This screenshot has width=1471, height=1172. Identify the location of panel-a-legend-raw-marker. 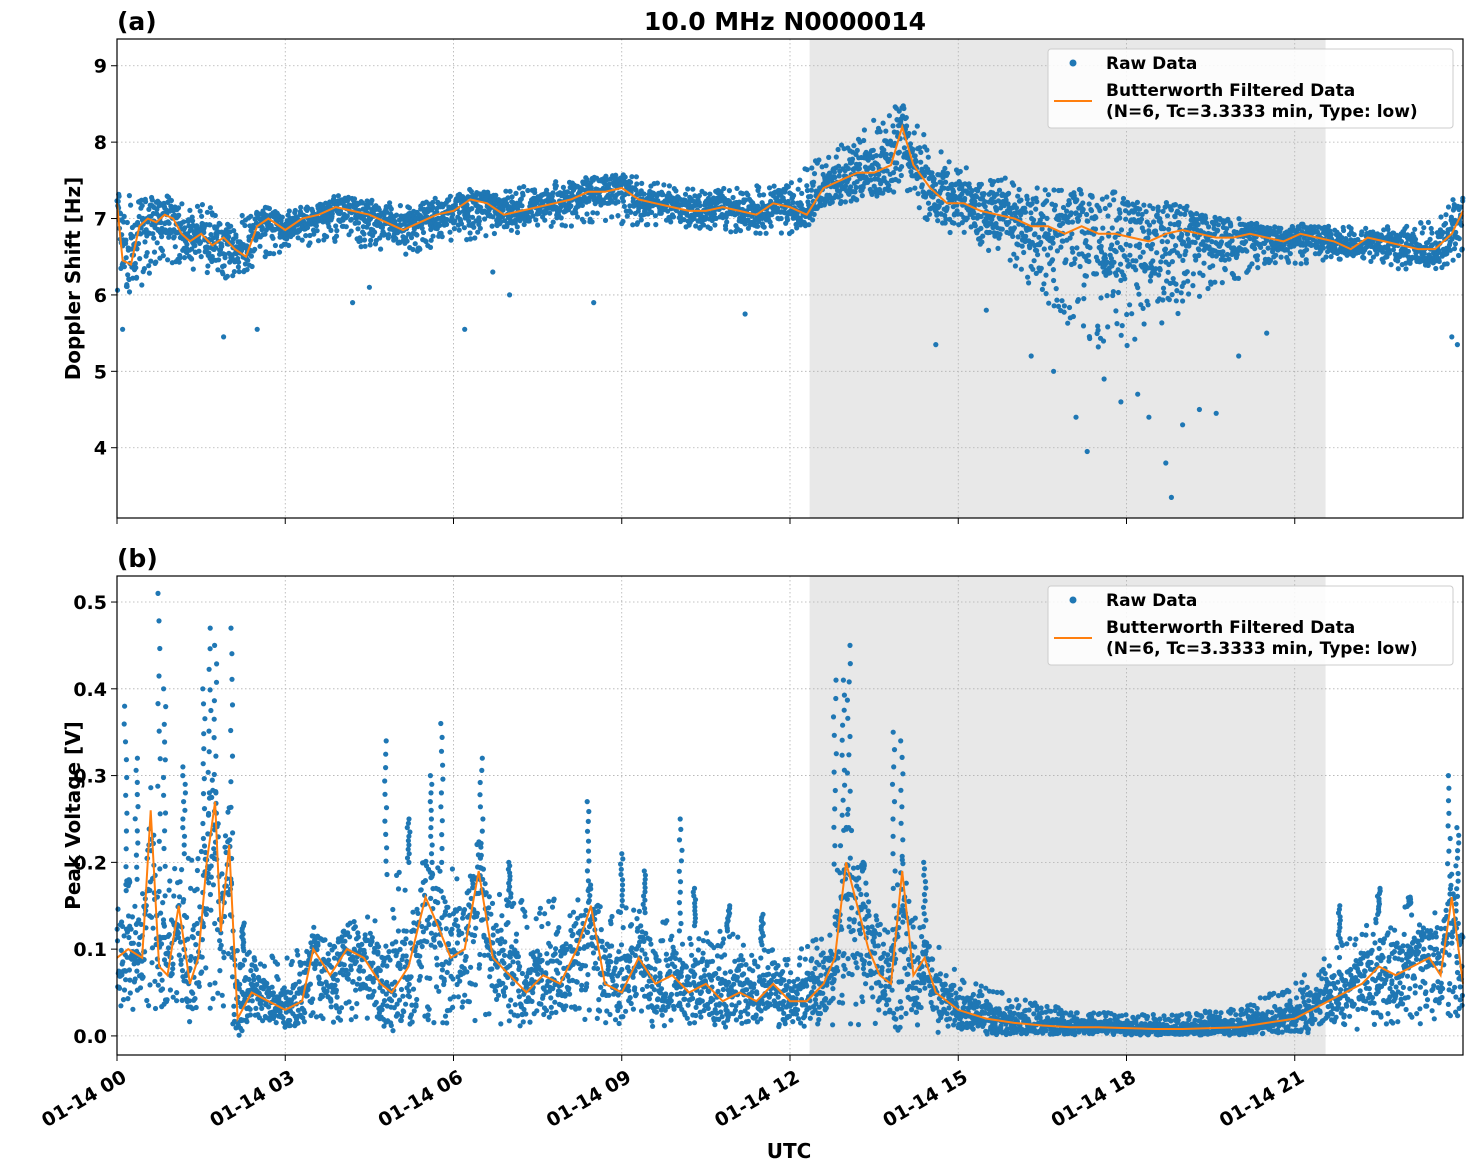
(1073, 63).